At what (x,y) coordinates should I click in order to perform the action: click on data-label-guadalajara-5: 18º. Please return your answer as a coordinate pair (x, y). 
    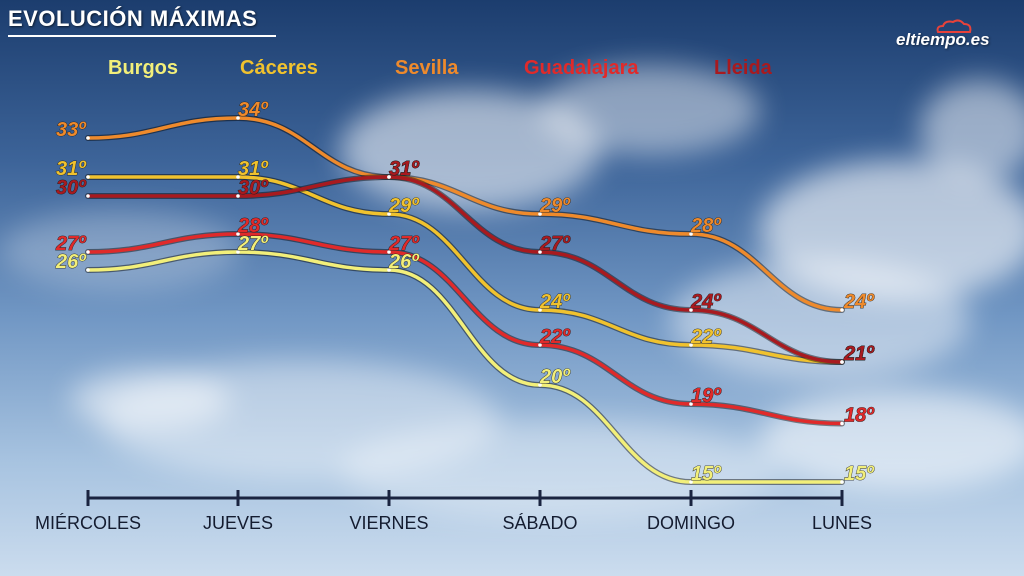
    Looking at the image, I should click on (859, 416).